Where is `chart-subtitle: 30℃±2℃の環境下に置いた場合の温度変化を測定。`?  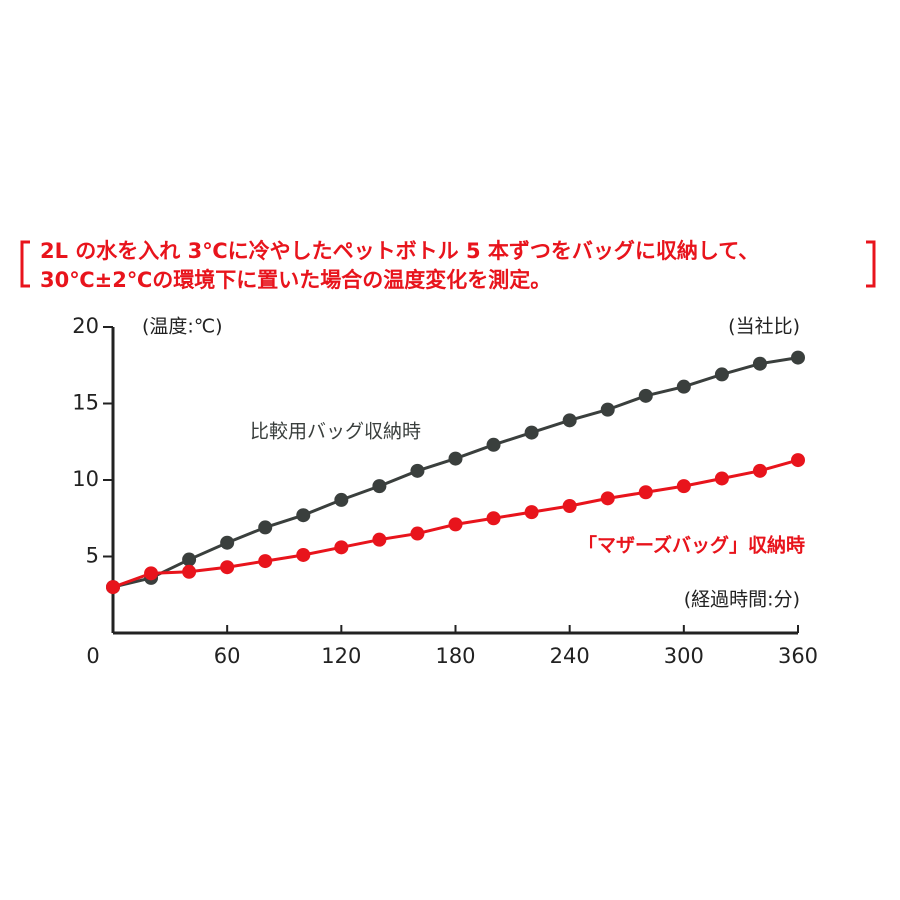 chart-subtitle: 30℃±2℃の環境下に置いた場合の温度変化を測定。 is located at coordinates (295, 280).